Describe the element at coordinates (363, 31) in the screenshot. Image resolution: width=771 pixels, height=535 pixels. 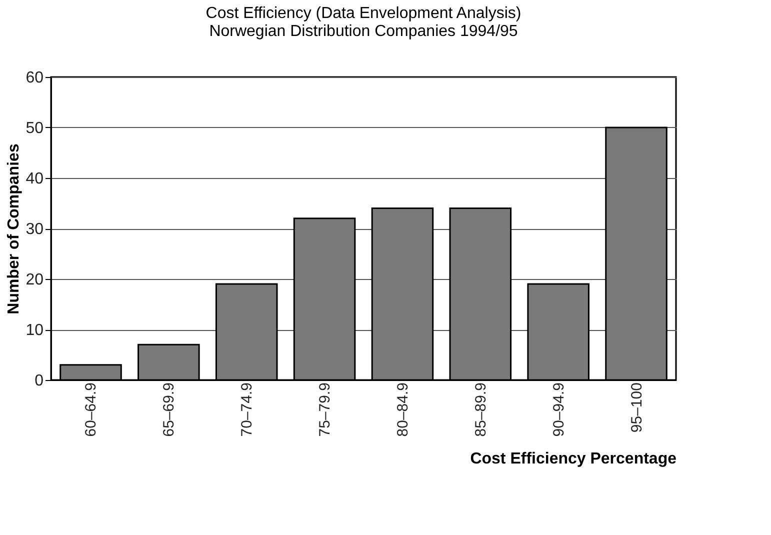
I see `text: Norwegian Distribution Companies 1994/95` at that location.